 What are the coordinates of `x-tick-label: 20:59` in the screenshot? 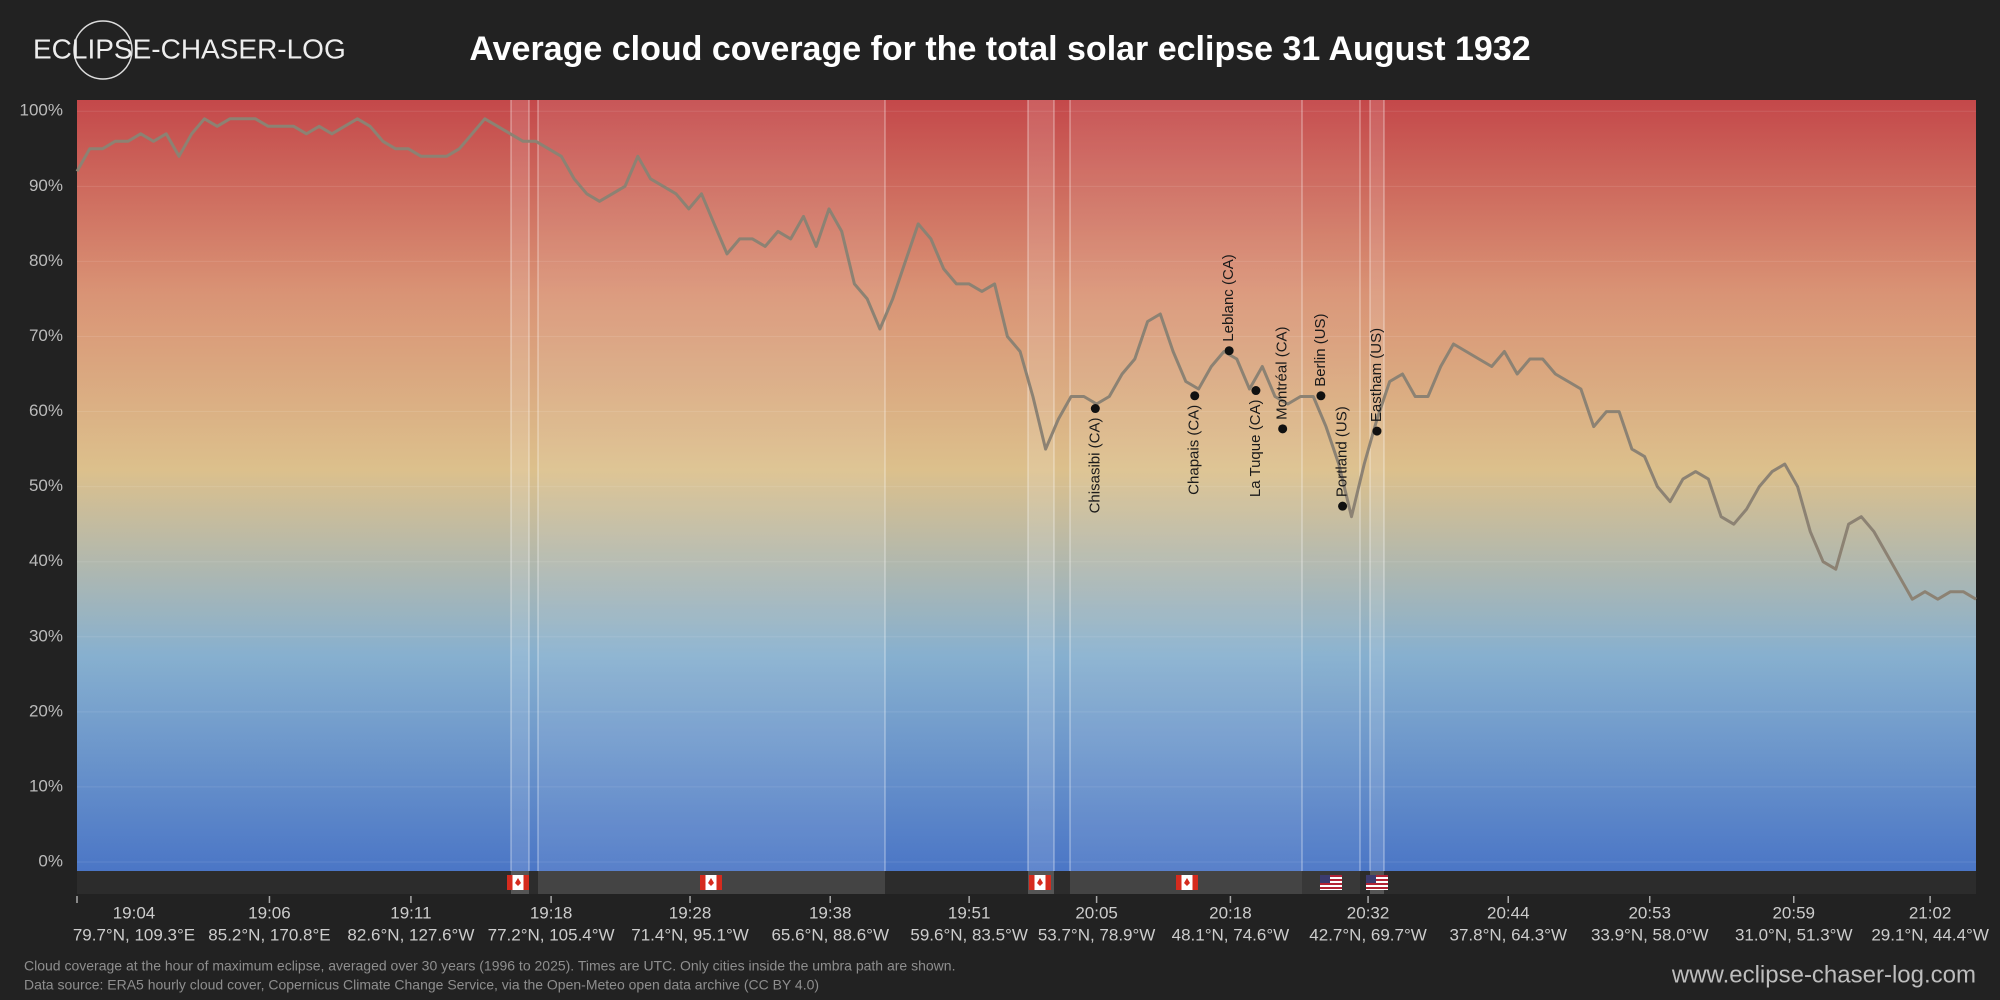 It's located at (1793, 912).